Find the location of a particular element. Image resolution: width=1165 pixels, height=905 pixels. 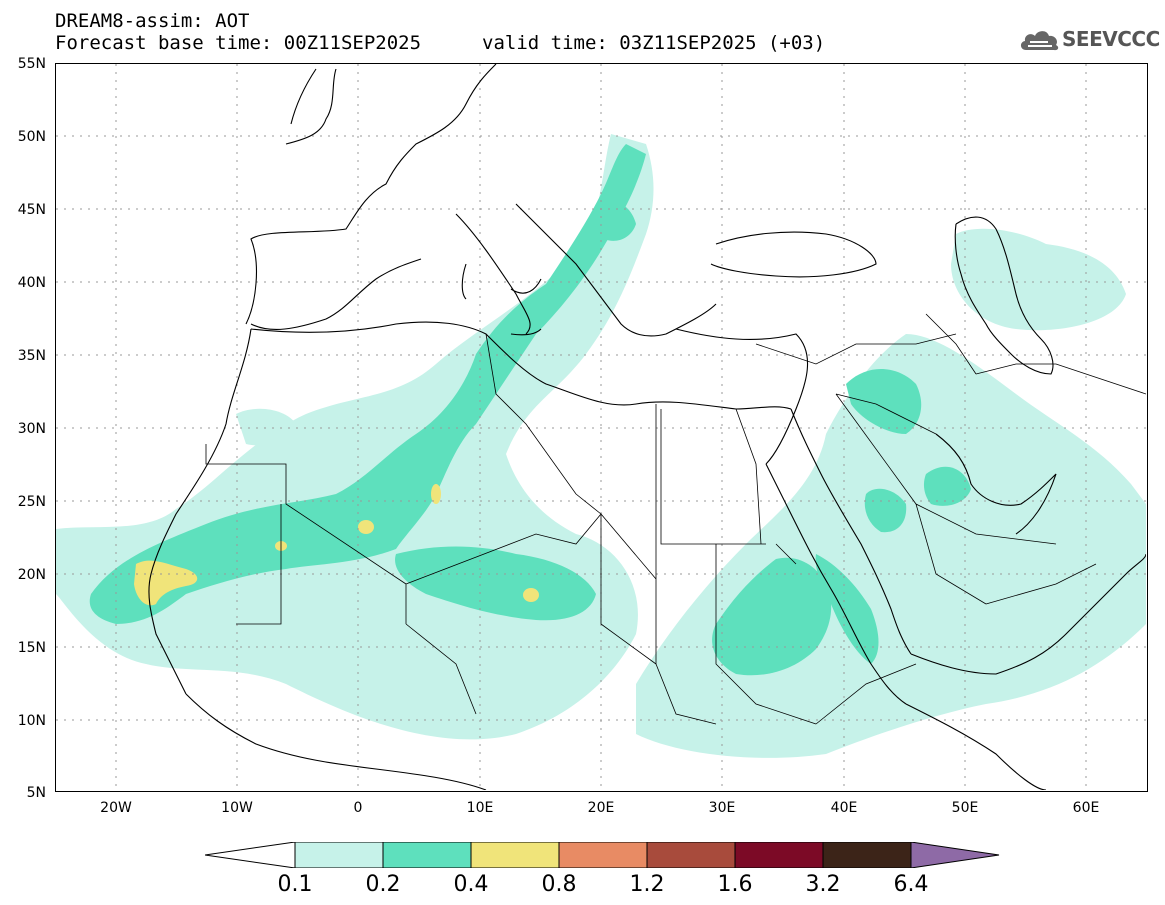

lon-label-20w: 20W is located at coordinates (116, 808).